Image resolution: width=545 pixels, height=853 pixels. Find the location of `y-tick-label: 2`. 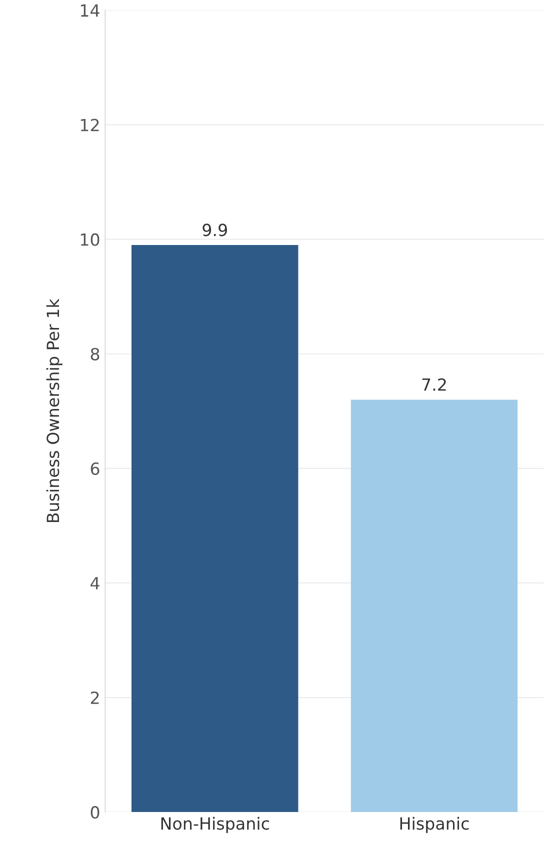

y-tick-label: 2 is located at coordinates (94, 697).